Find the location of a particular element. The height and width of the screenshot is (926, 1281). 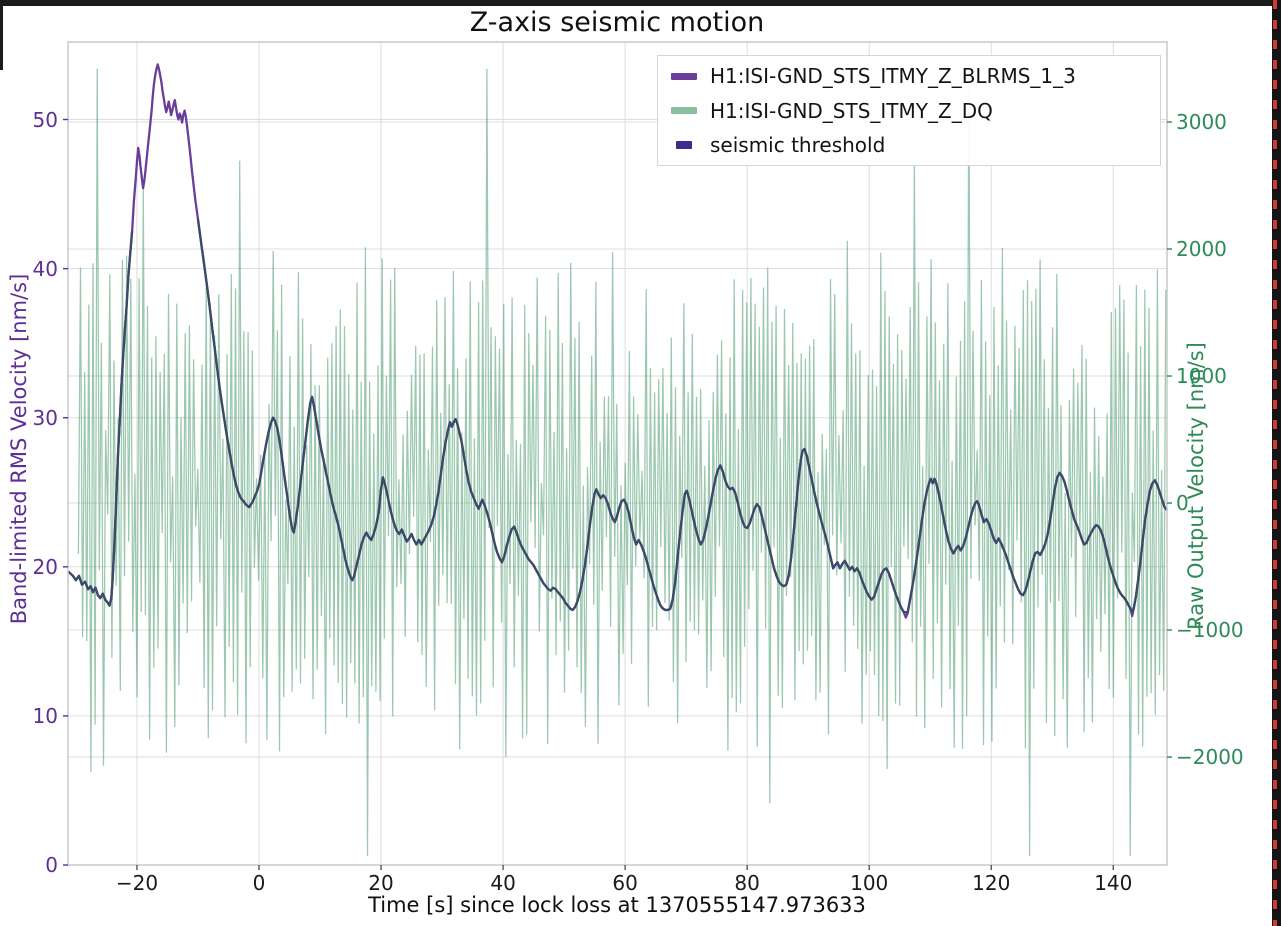

y-right-axis-label: Raw Output Velocity [nm/s] is located at coordinates (1196, 486).